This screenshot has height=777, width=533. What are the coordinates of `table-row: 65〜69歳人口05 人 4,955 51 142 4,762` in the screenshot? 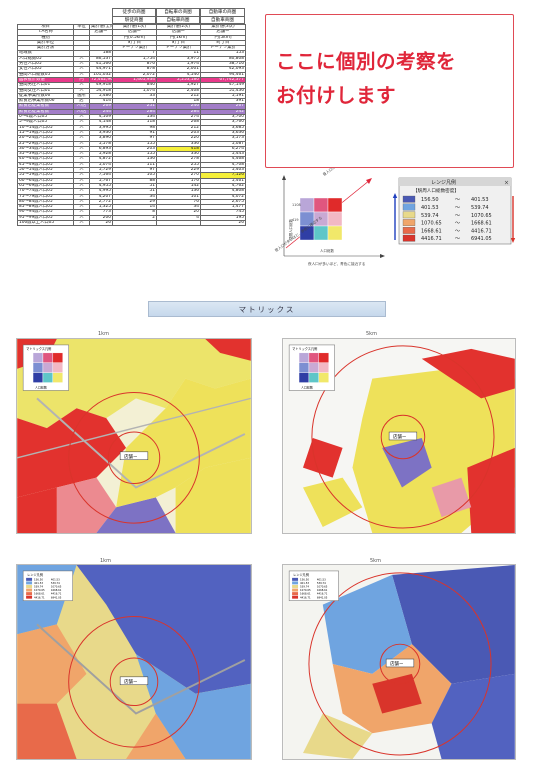 It's located at (131, 186).